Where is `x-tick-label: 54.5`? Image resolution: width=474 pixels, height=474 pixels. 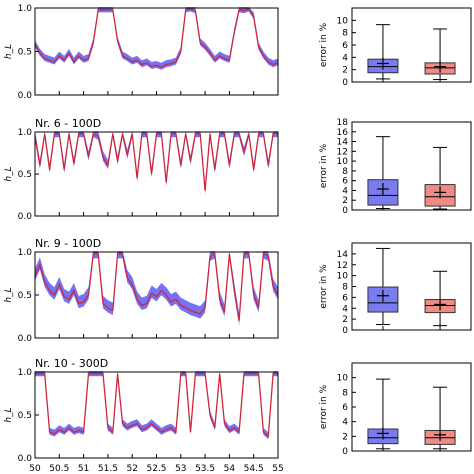 x-tick-label: 54.5 is located at coordinates (254, 469).